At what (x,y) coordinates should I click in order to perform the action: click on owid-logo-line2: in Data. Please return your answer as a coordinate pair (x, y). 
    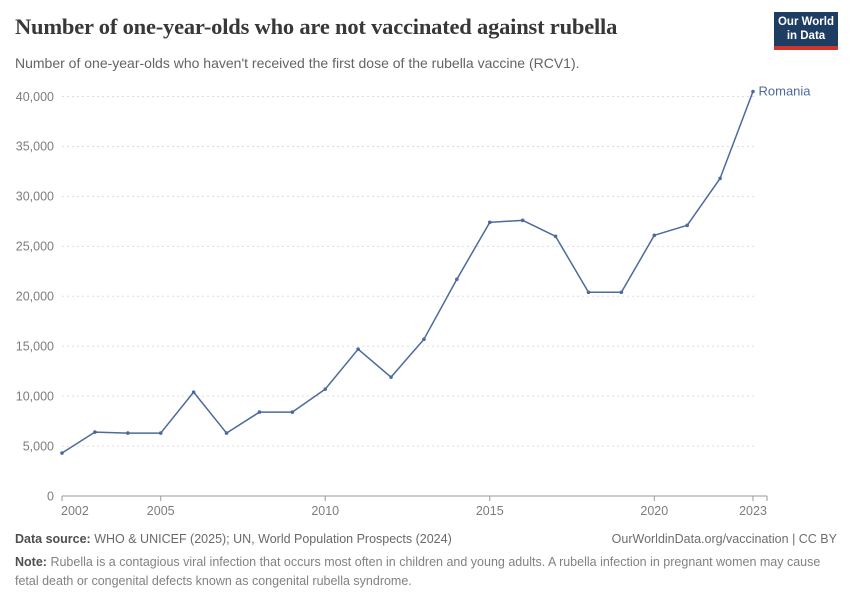
    Looking at the image, I should click on (806, 36).